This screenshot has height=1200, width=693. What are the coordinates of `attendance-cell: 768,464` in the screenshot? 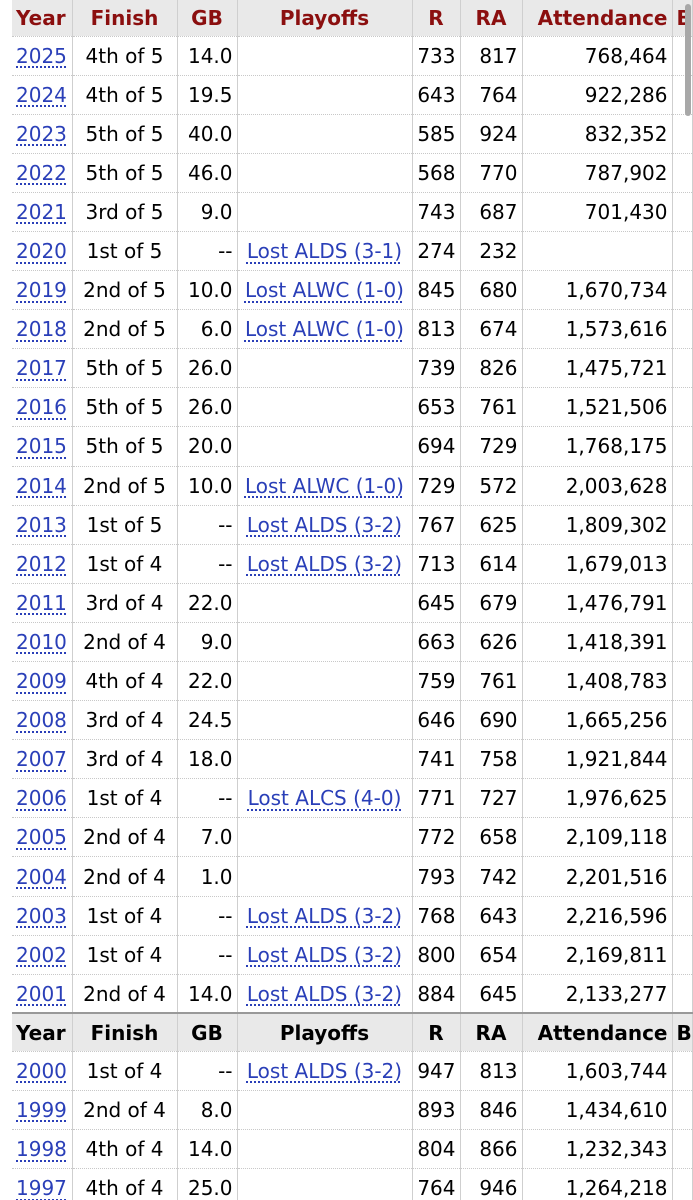 It's located at (597, 56).